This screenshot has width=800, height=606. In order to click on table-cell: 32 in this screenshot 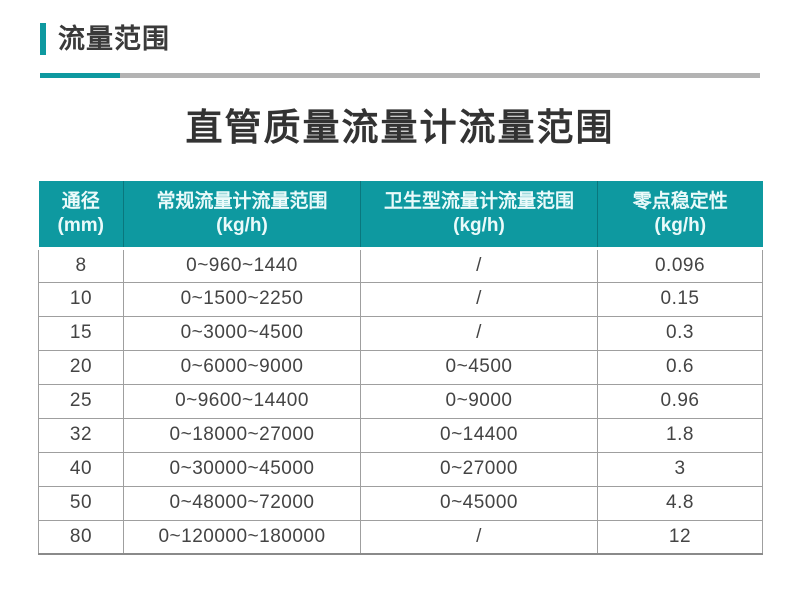, I will do `click(81, 435)`.